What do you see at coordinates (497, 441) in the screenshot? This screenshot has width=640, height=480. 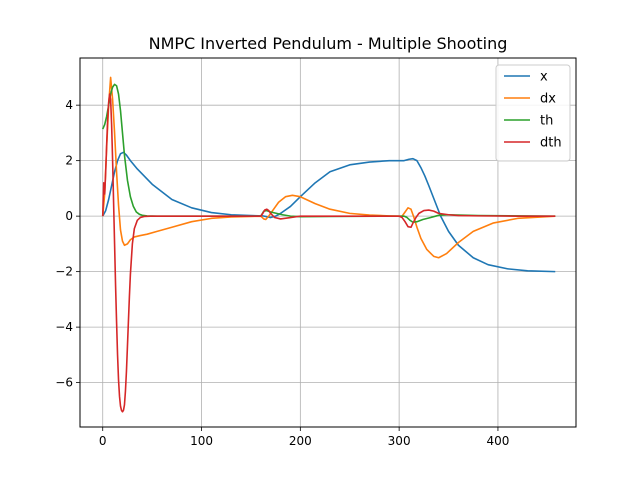 I see `x-tick-label: 400` at bounding box center [497, 441].